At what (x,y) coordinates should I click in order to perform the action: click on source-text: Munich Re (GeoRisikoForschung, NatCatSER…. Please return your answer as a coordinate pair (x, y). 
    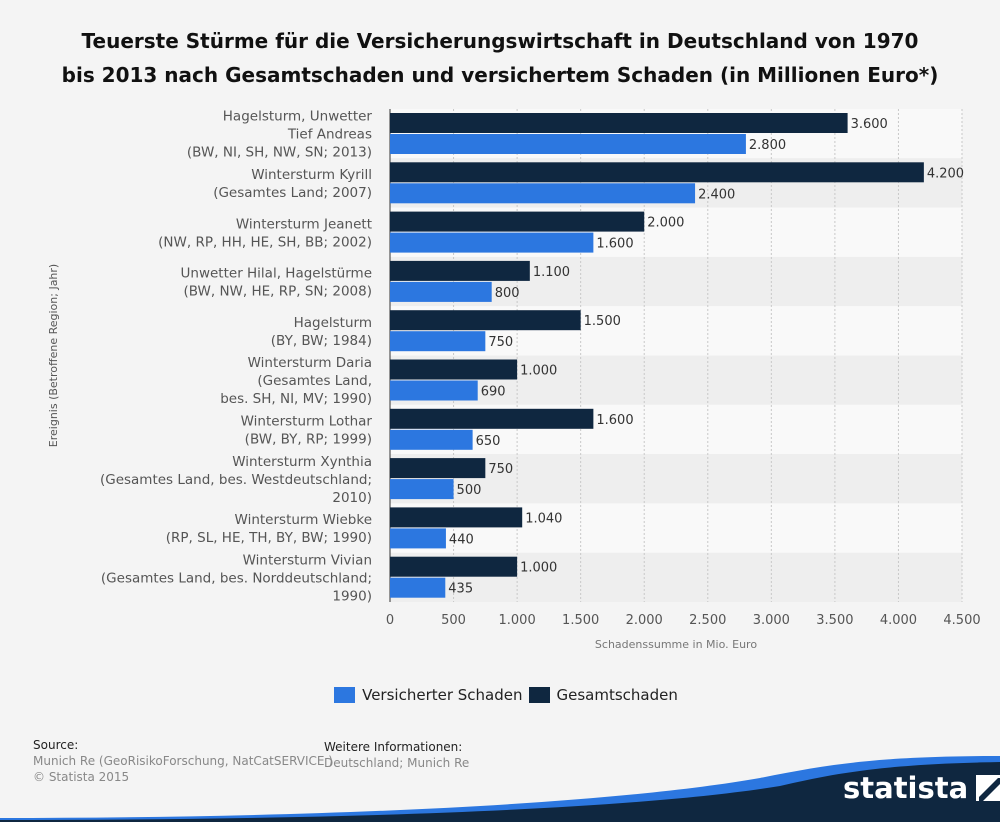
    Looking at the image, I should click on (183, 761).